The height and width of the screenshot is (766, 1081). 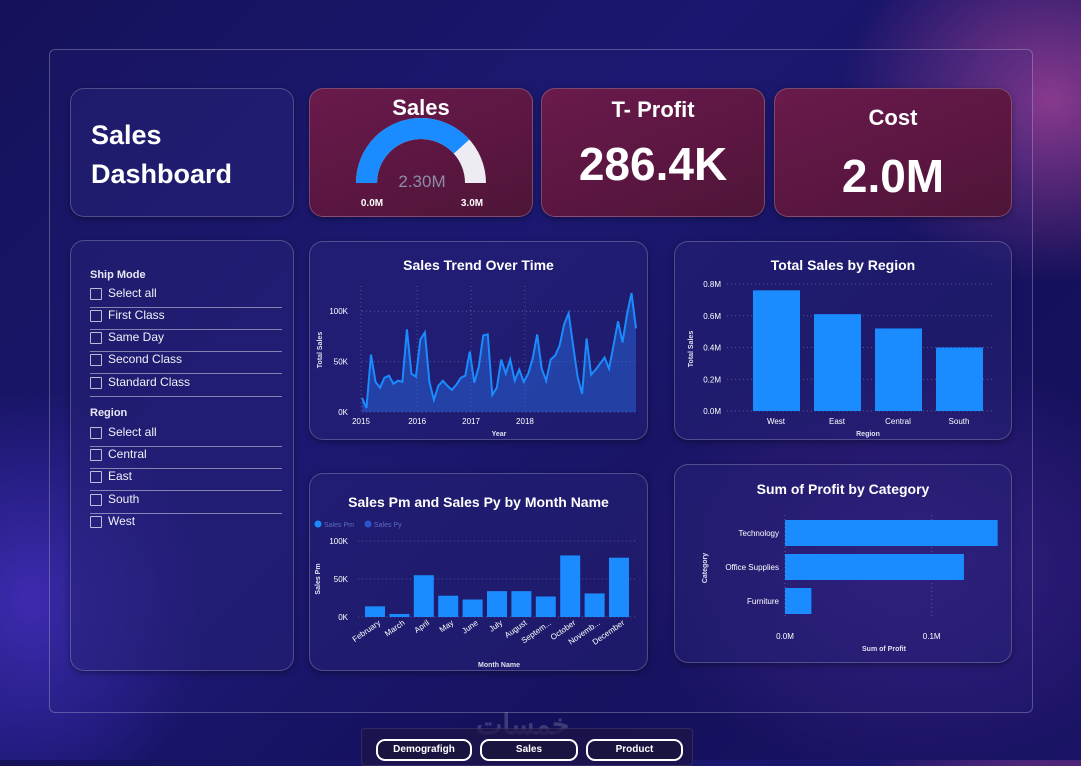 What do you see at coordinates (186, 524) in the screenshot?
I see `slicer-item-west: West` at bounding box center [186, 524].